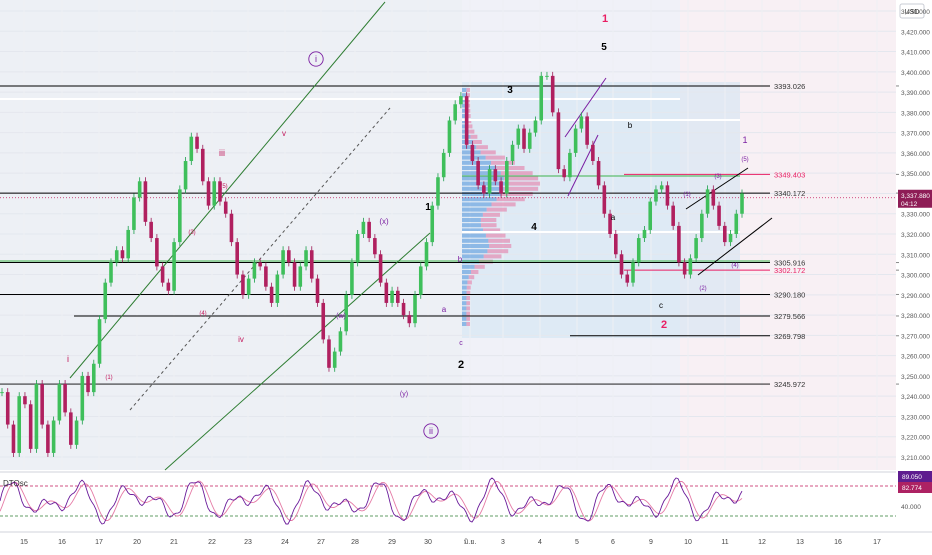  What do you see at coordinates (601, 210) in the screenshot?
I see `profile-range-box` at bounding box center [601, 210].